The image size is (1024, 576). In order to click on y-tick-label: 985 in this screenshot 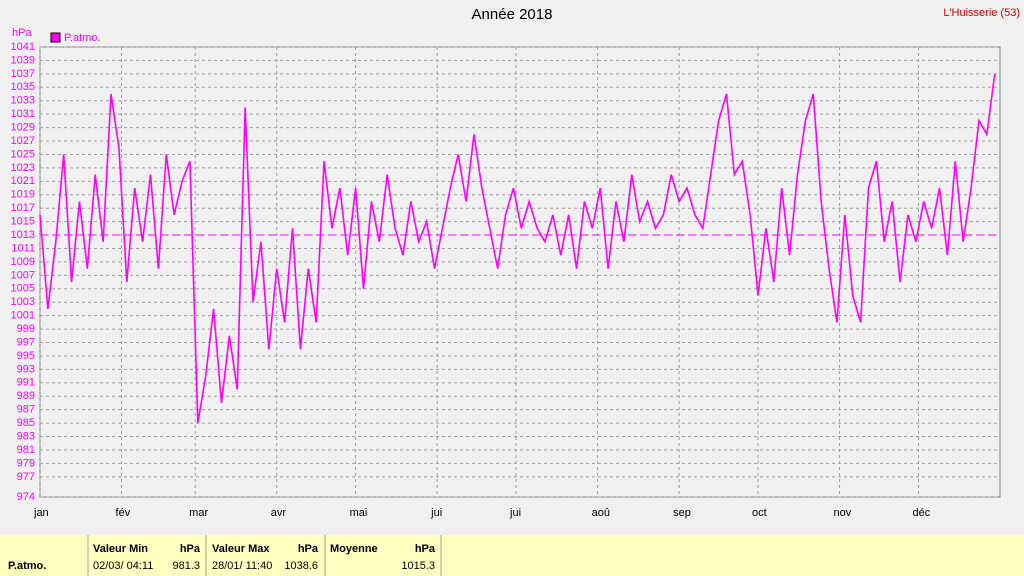, I will do `click(26, 423)`.